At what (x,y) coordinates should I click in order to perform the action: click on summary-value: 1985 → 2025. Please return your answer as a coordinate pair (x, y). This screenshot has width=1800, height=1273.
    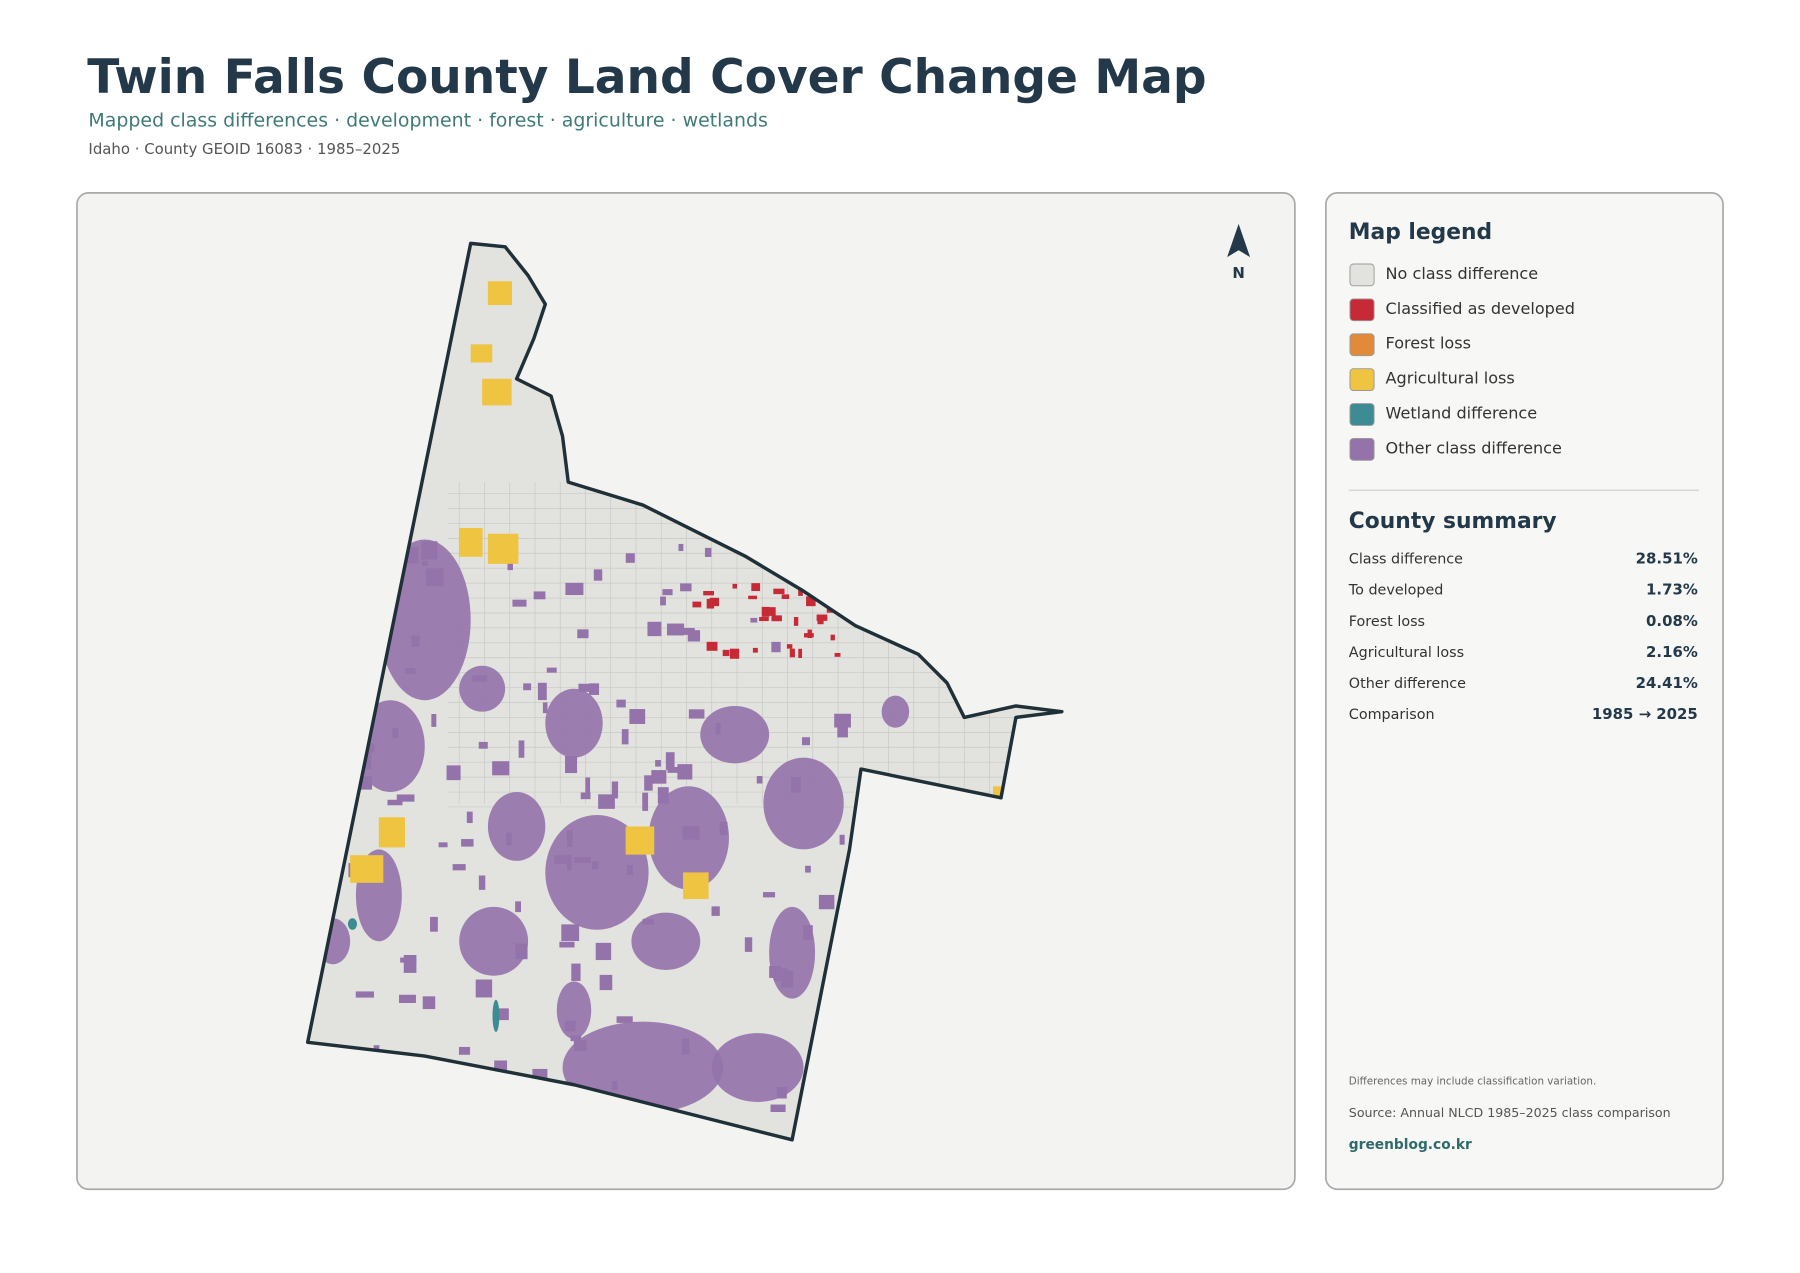
    Looking at the image, I should click on (1645, 714).